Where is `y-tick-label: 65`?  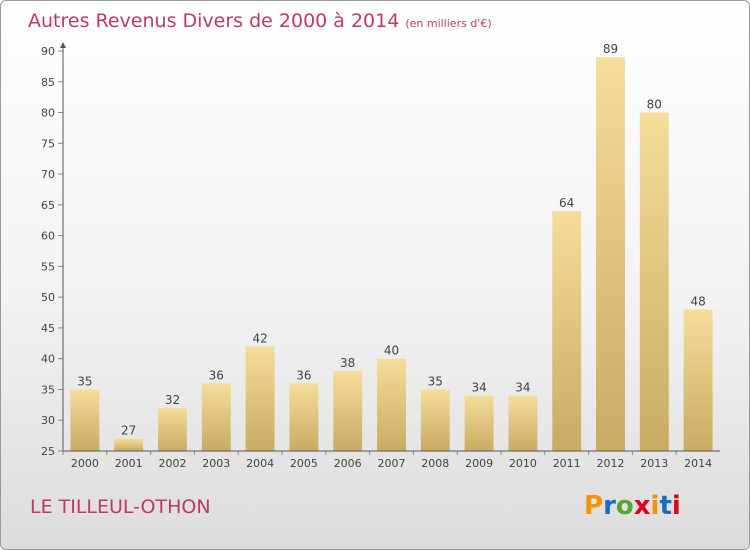
y-tick-label: 65 is located at coordinates (48, 205).